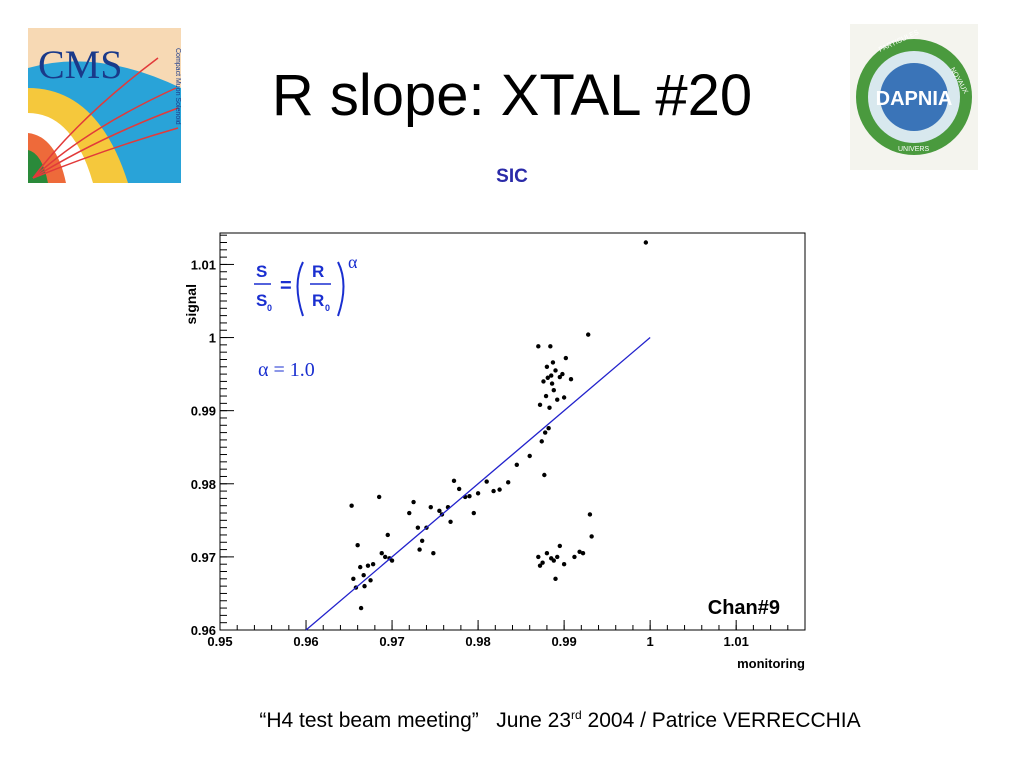  Describe the element at coordinates (219, 641) in the screenshot. I see `x-tick-label: 0.95` at that location.